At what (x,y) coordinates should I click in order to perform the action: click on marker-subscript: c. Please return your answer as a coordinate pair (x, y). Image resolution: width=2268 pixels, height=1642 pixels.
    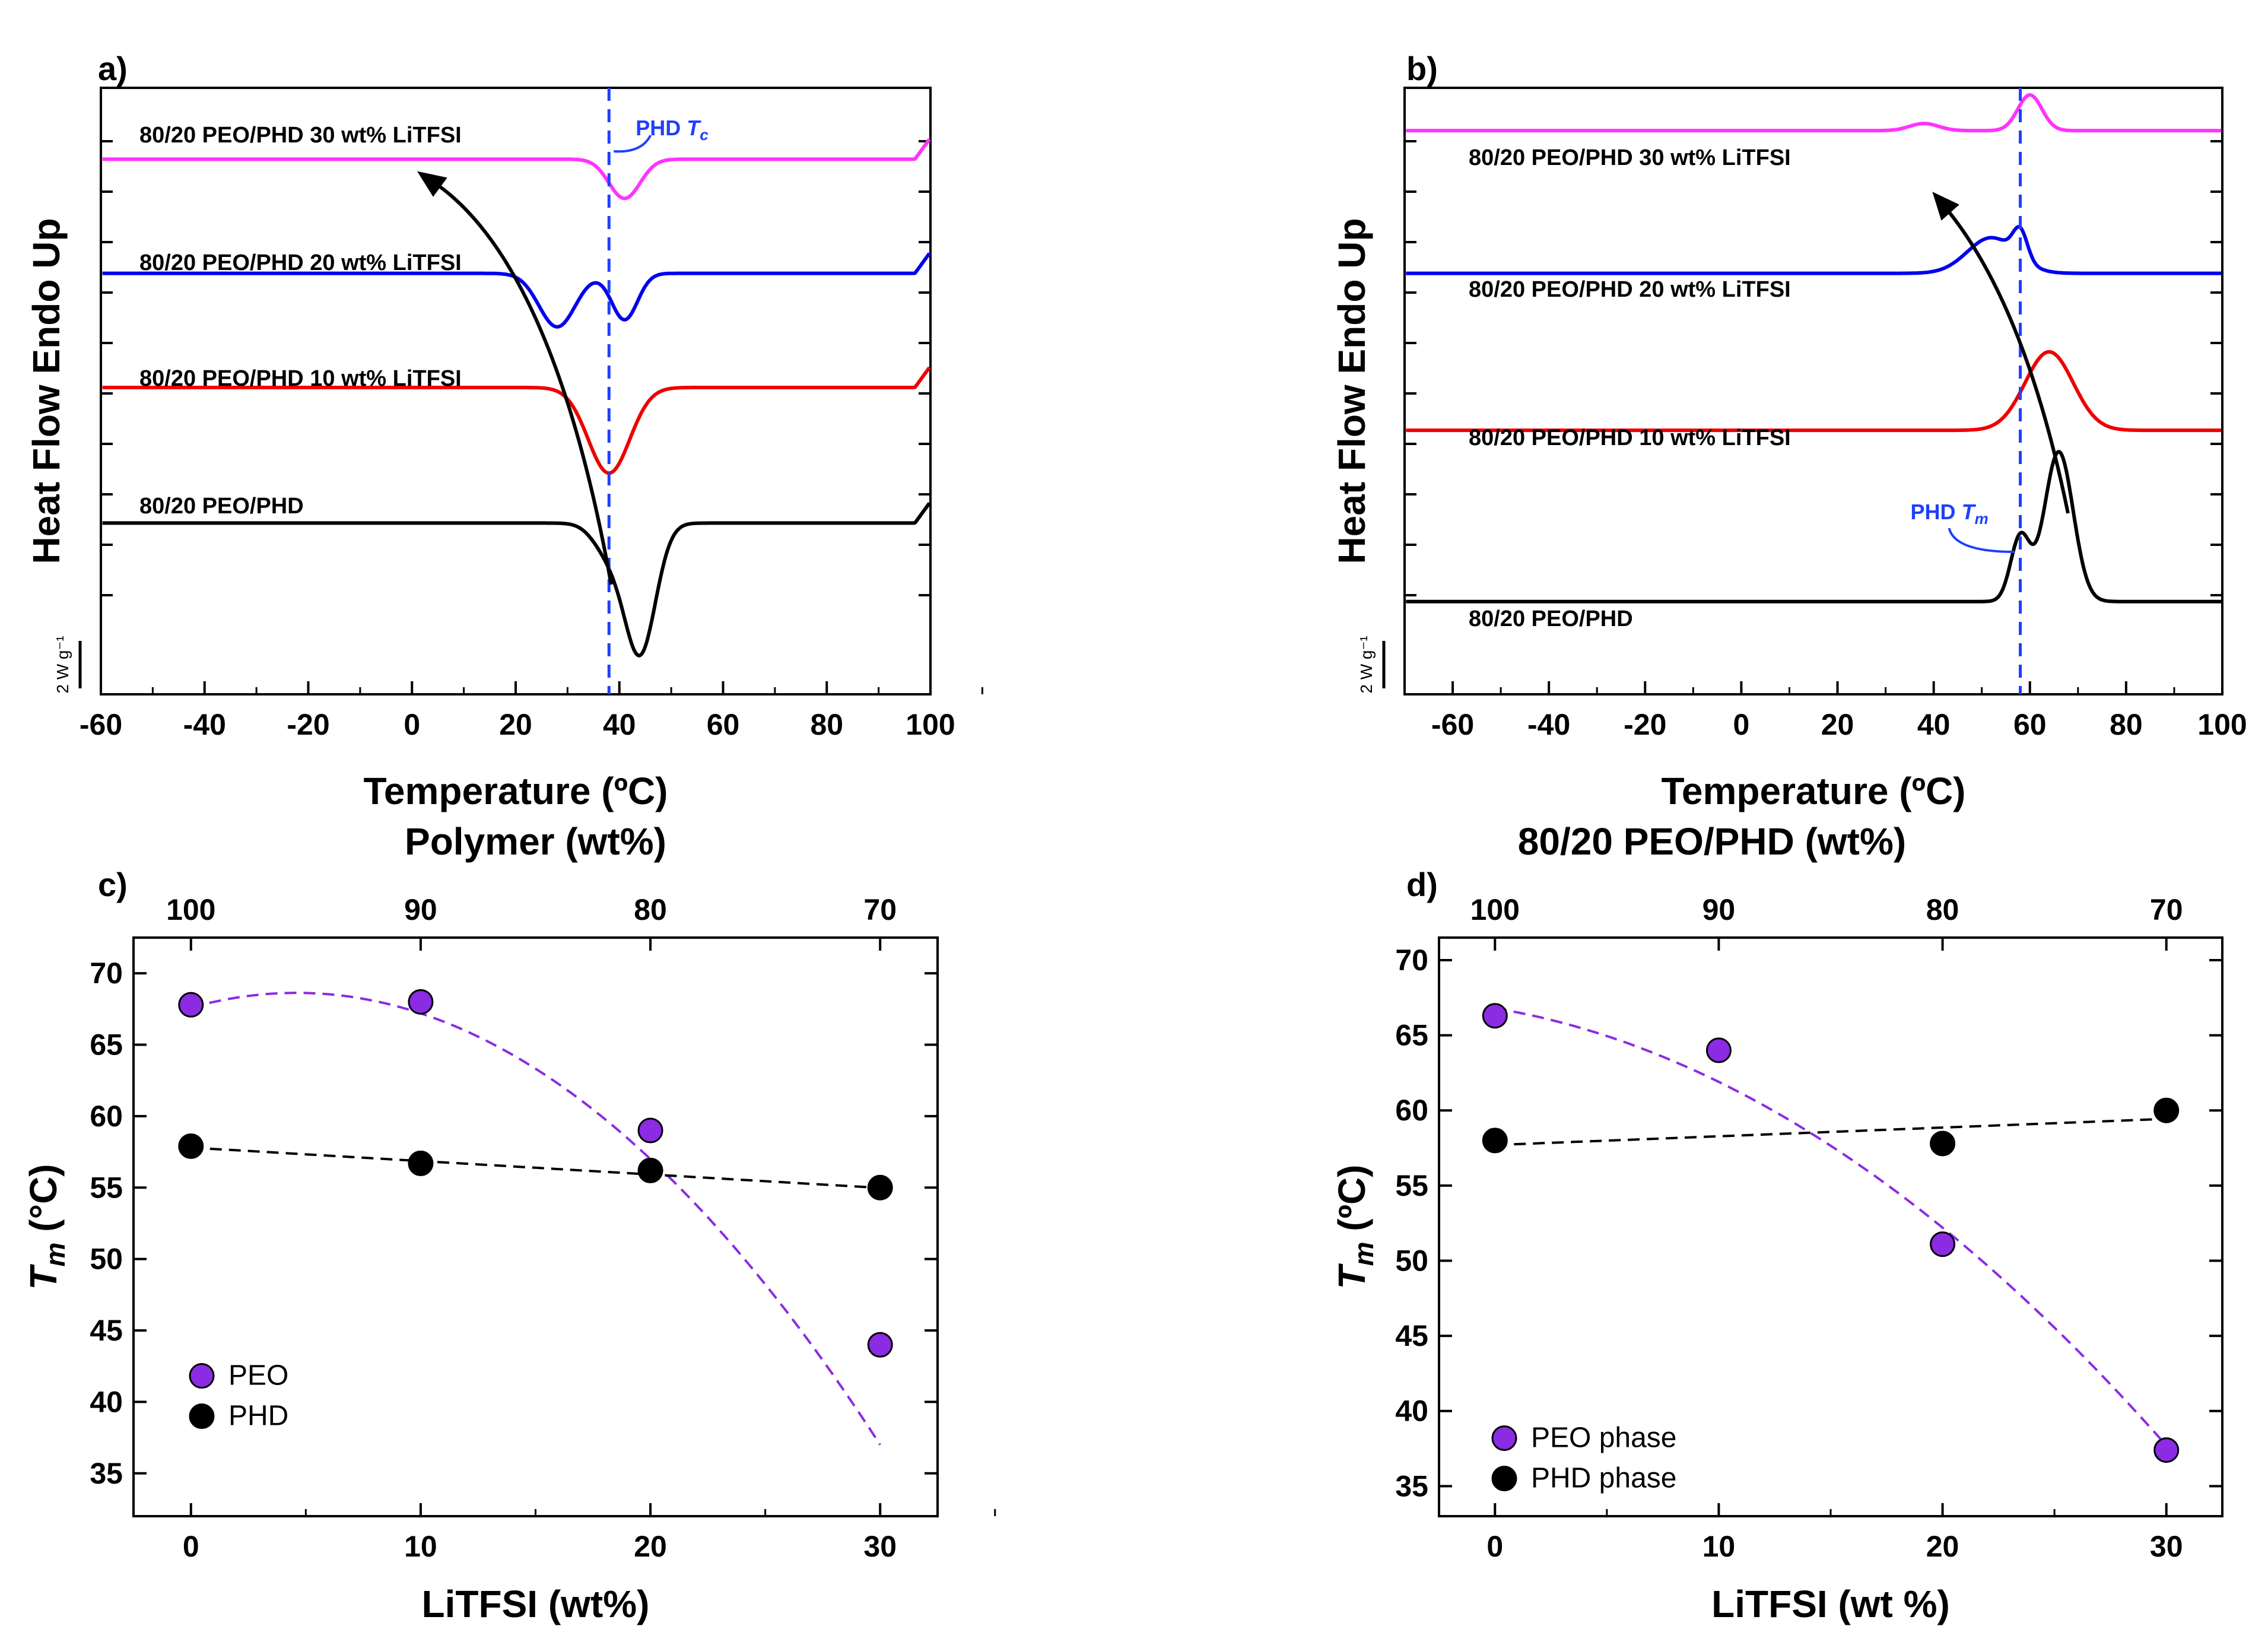
    Looking at the image, I should click on (704, 135).